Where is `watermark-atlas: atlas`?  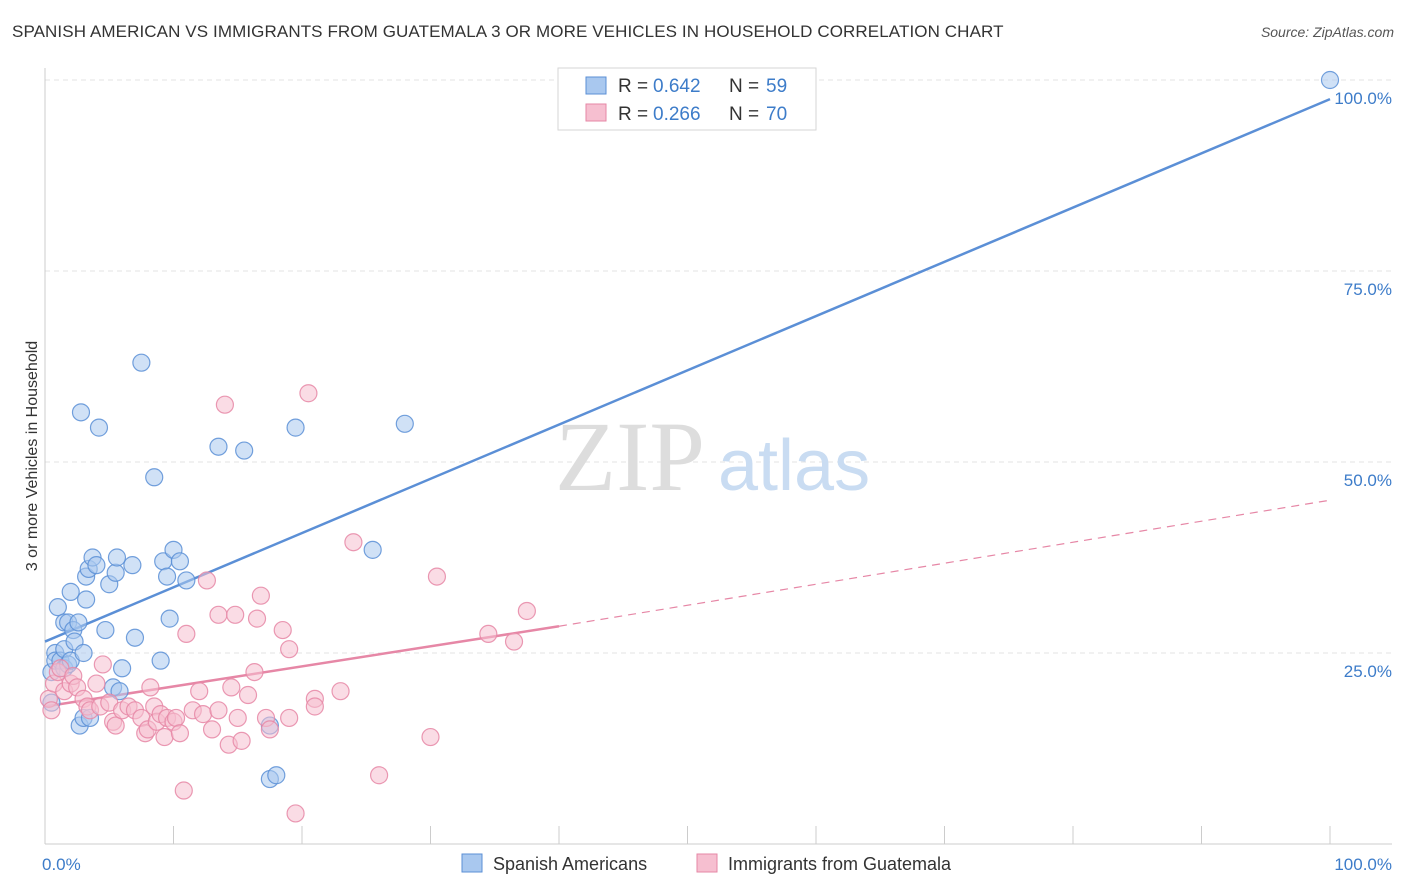 watermark-atlas: atlas is located at coordinates (794, 466).